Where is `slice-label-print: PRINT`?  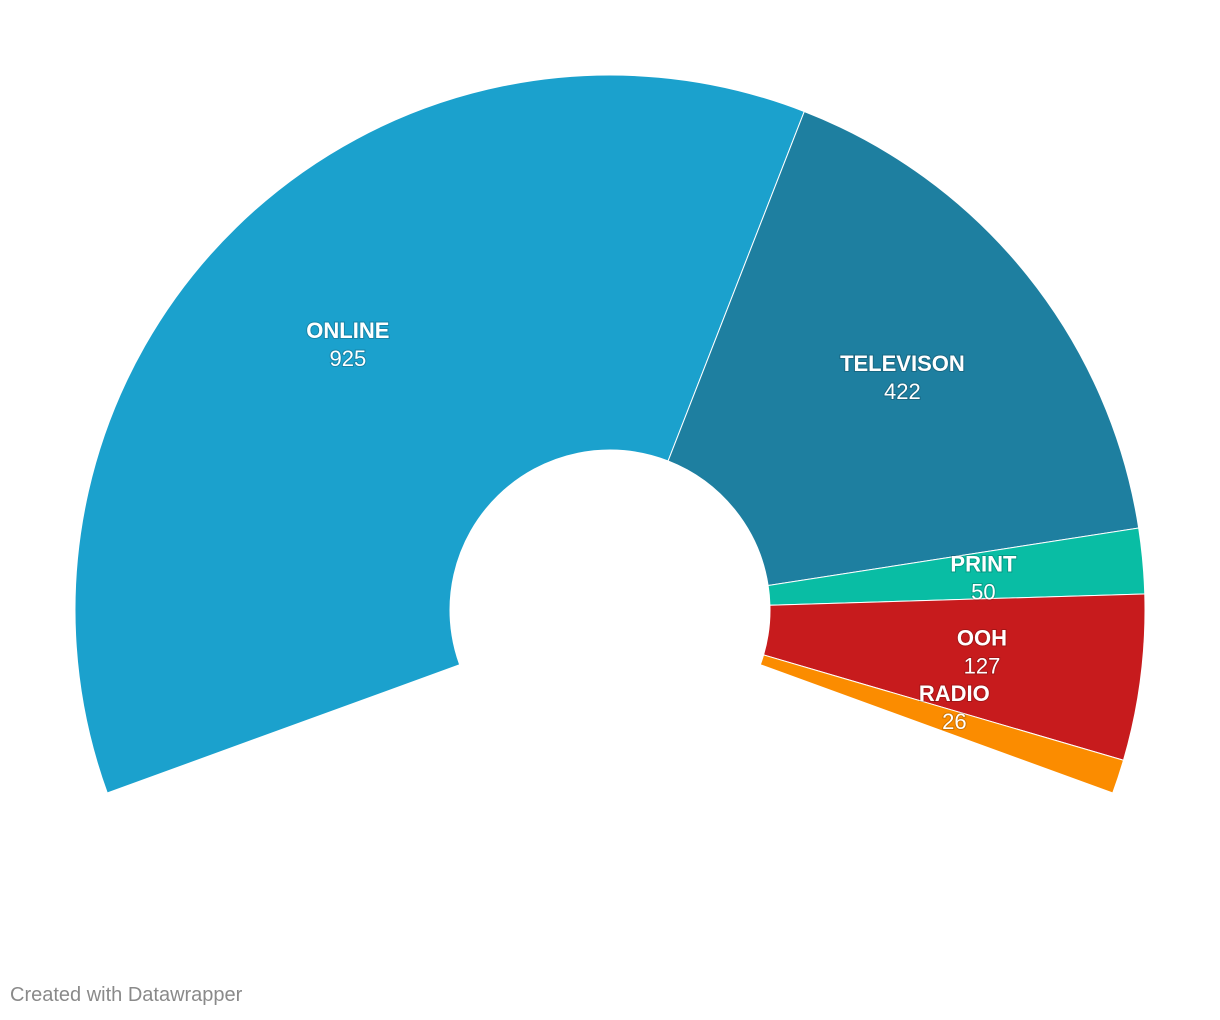
slice-label-print: PRINT is located at coordinates (983, 564).